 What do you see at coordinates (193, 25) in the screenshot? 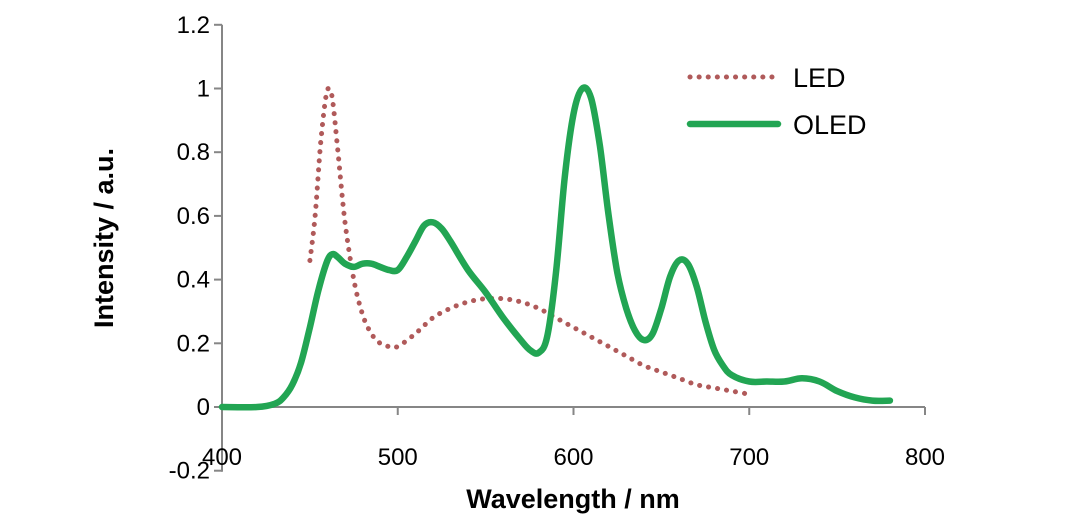
I see `y-tick-label: 1.2` at bounding box center [193, 25].